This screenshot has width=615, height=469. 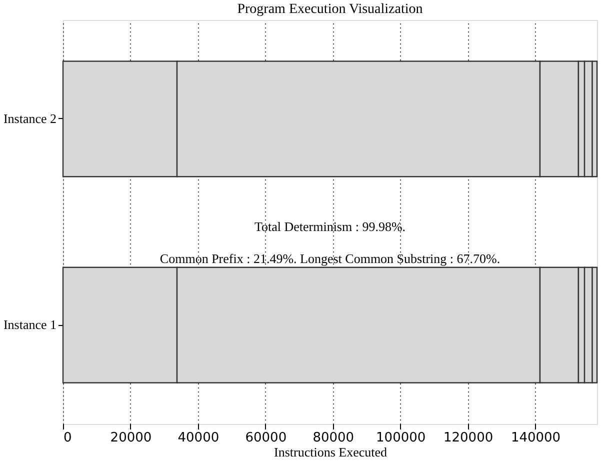 I want to click on x-tick-label: 40000, so click(x=199, y=438).